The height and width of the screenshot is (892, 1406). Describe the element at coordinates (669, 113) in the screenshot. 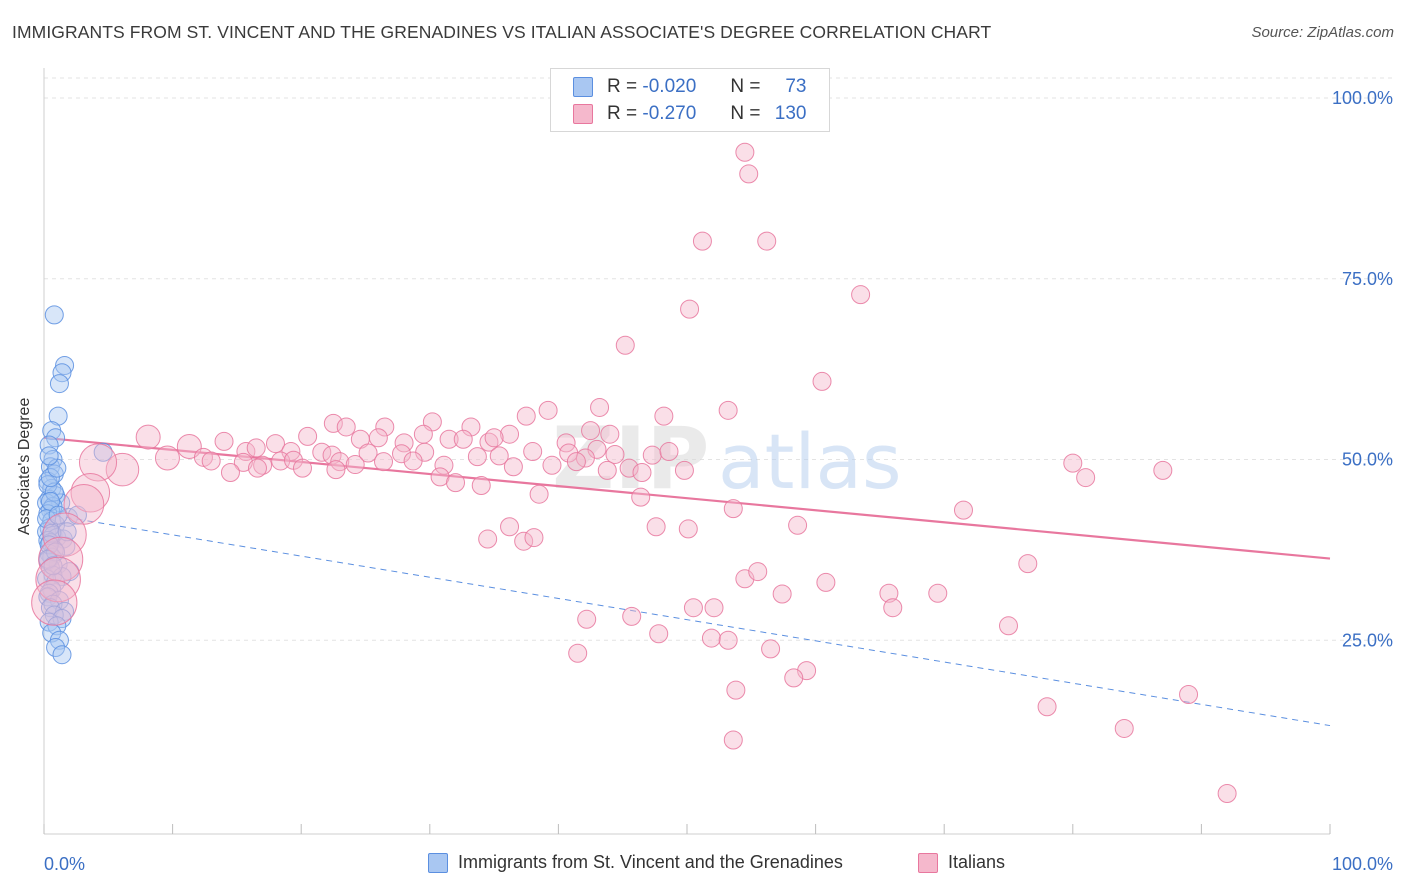

I see `legend-r-value: -0.270` at that location.